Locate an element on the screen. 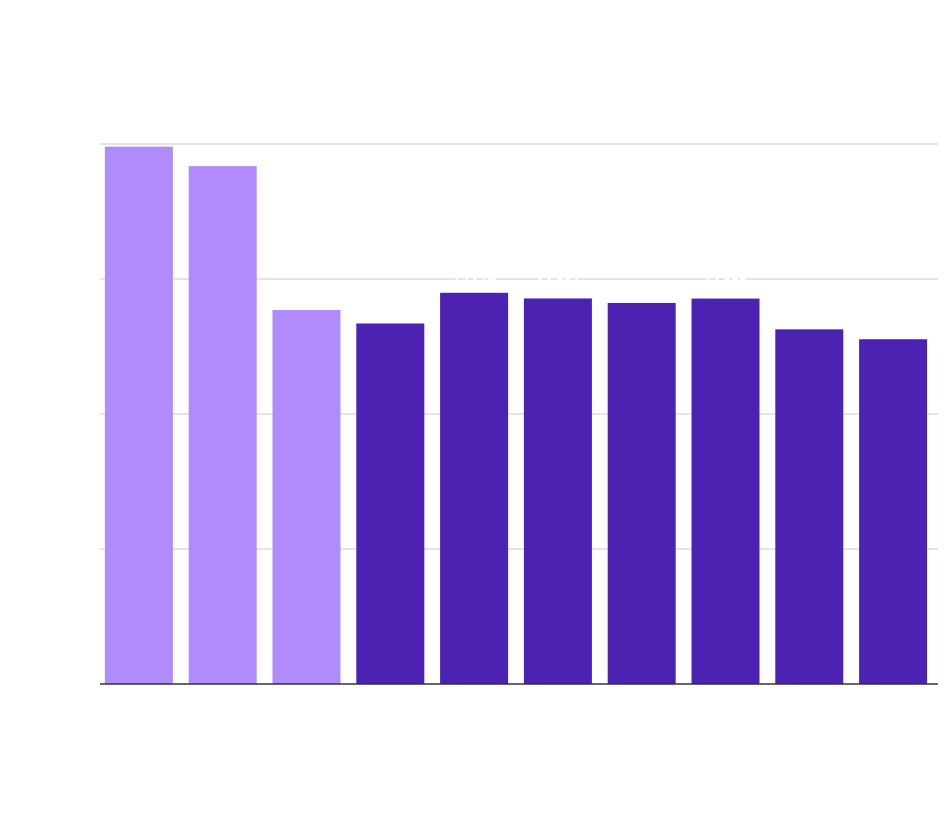 This screenshot has height=832, width=950. x-tick-label: 2015 is located at coordinates (809, 712).